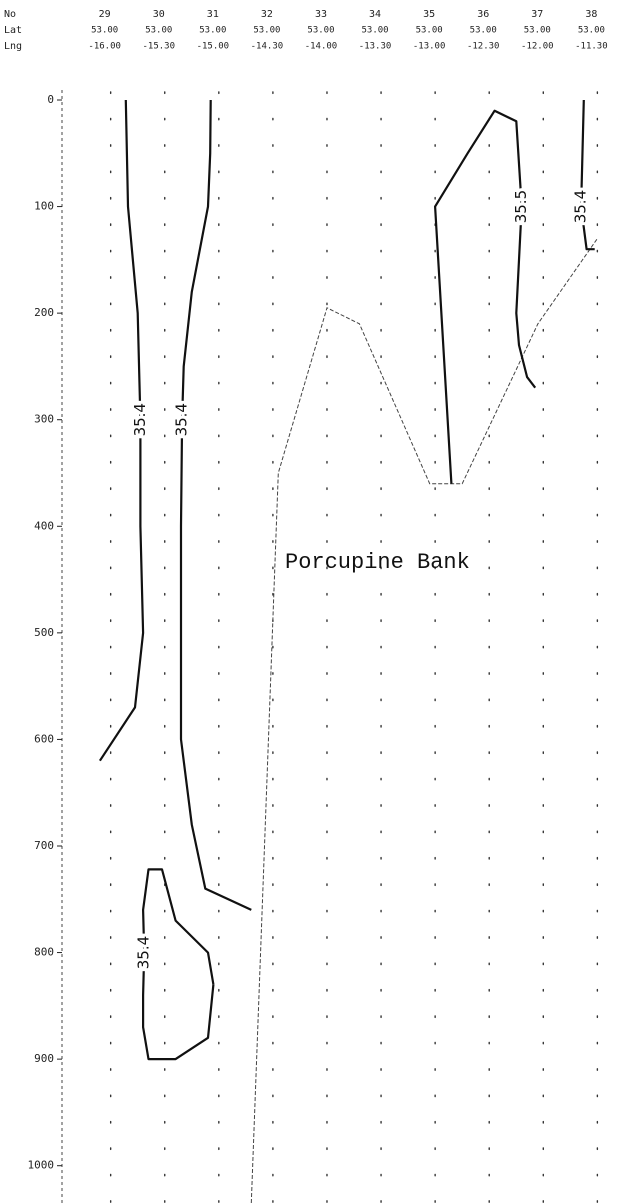 The image size is (619, 1203). What do you see at coordinates (321, 14) in the screenshot?
I see `station-x: 33` at bounding box center [321, 14].